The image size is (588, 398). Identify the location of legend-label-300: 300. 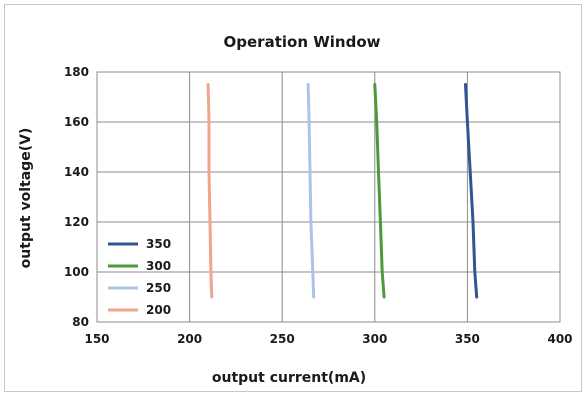
(158, 266).